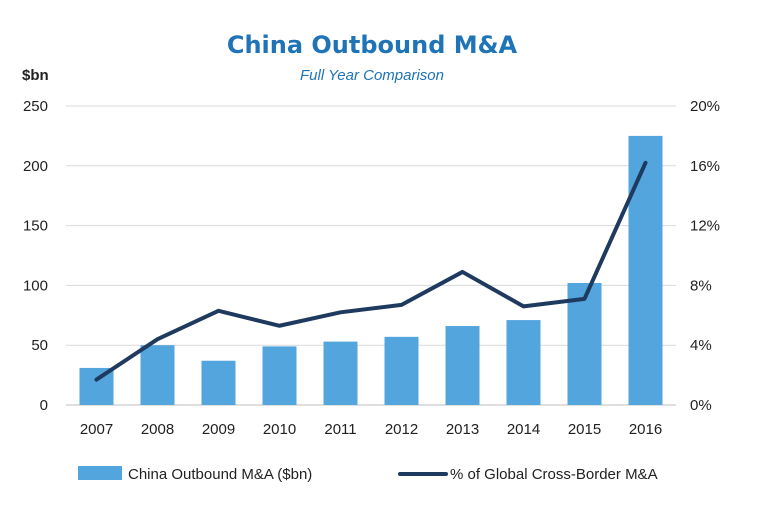  I want to click on y-axis-left: 0 50 100 150 200 250, so click(35, 256).